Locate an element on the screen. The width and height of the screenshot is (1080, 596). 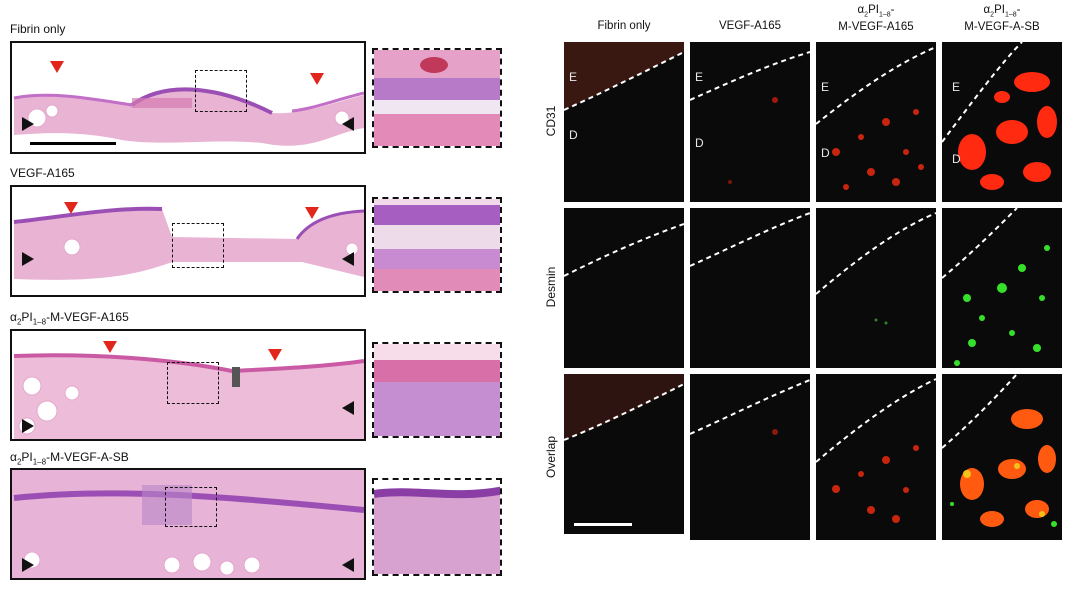
desmin-fibrin-only is located at coordinates (624, 288).